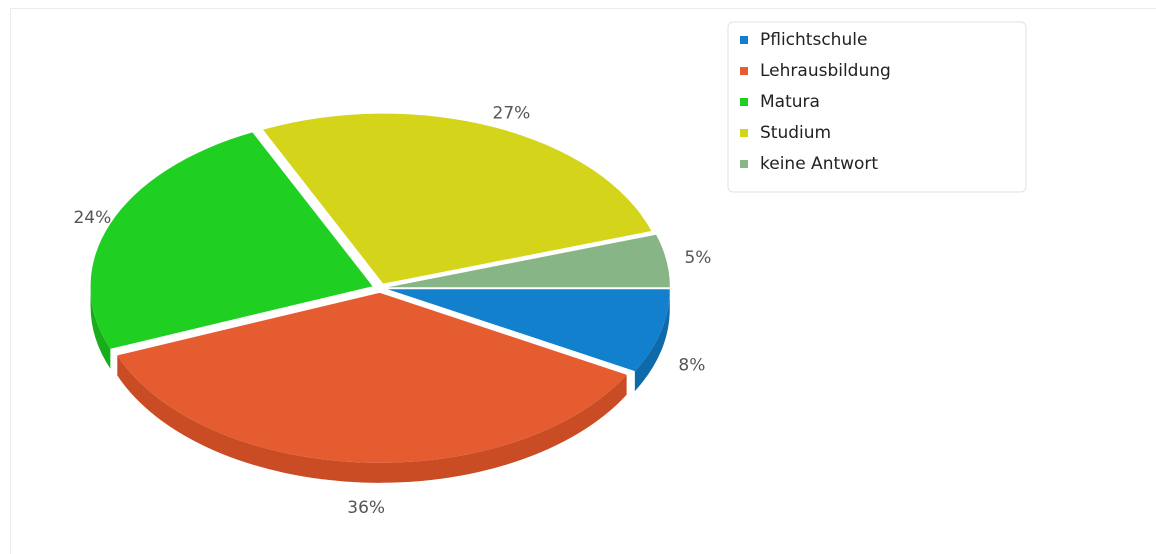 This screenshot has height=554, width=1156. I want to click on slice-label-lehrausbildung: 36%, so click(366, 508).